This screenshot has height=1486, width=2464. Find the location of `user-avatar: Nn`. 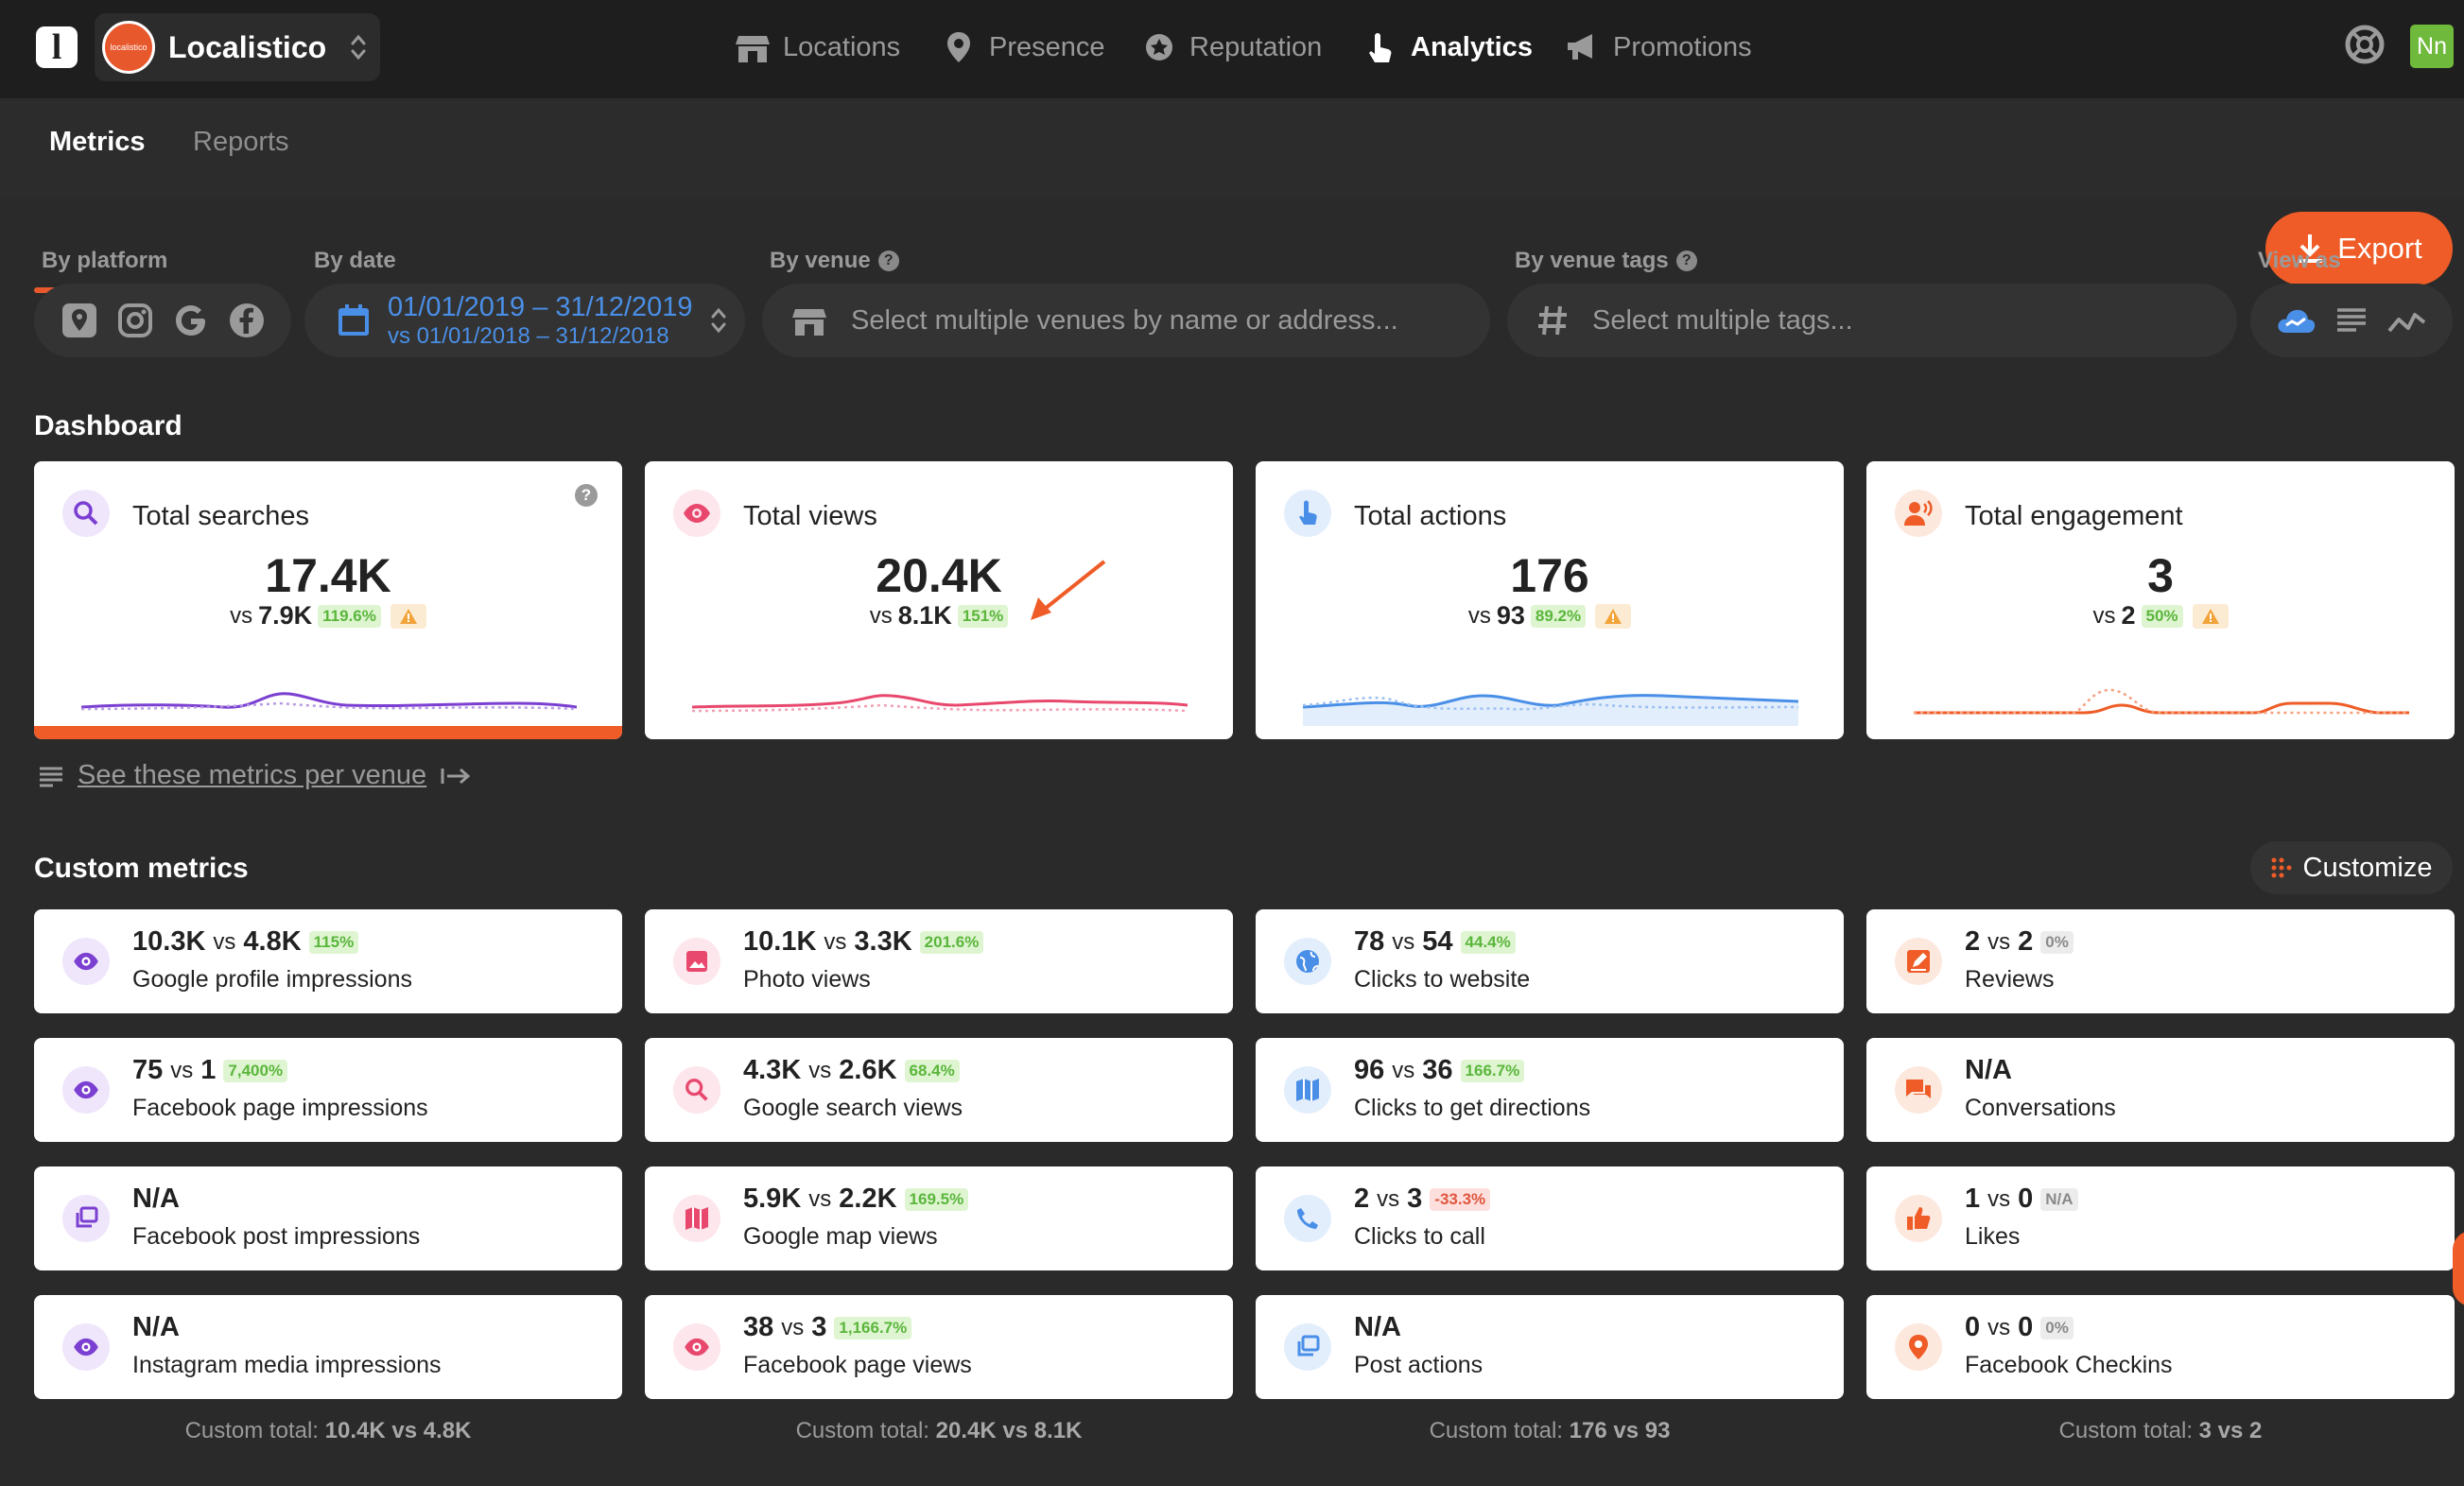

user-avatar: Nn is located at coordinates (2432, 46).